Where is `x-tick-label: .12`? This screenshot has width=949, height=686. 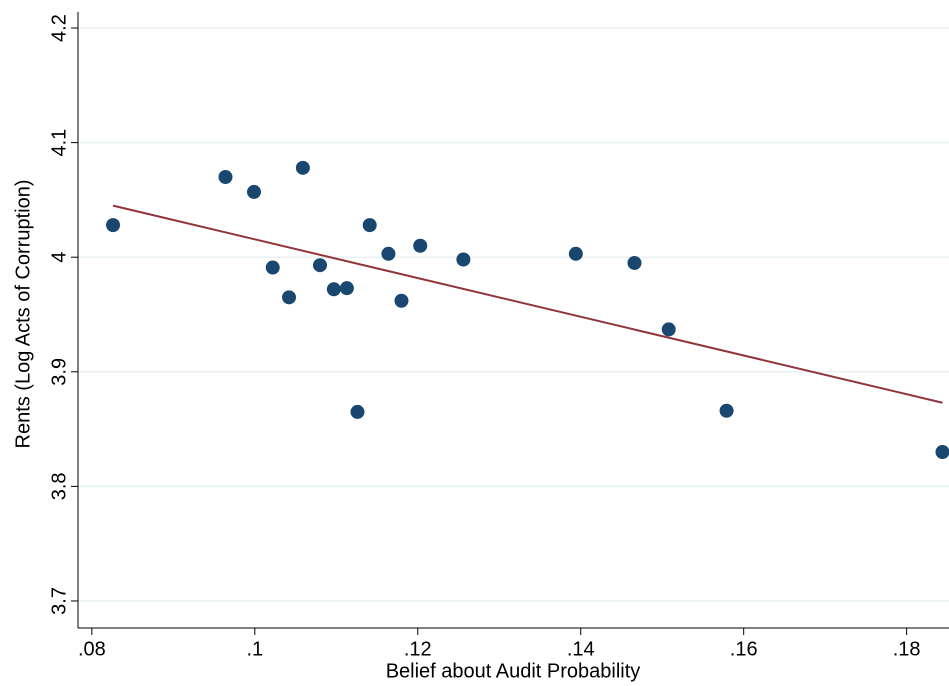 x-tick-label: .12 is located at coordinates (418, 649).